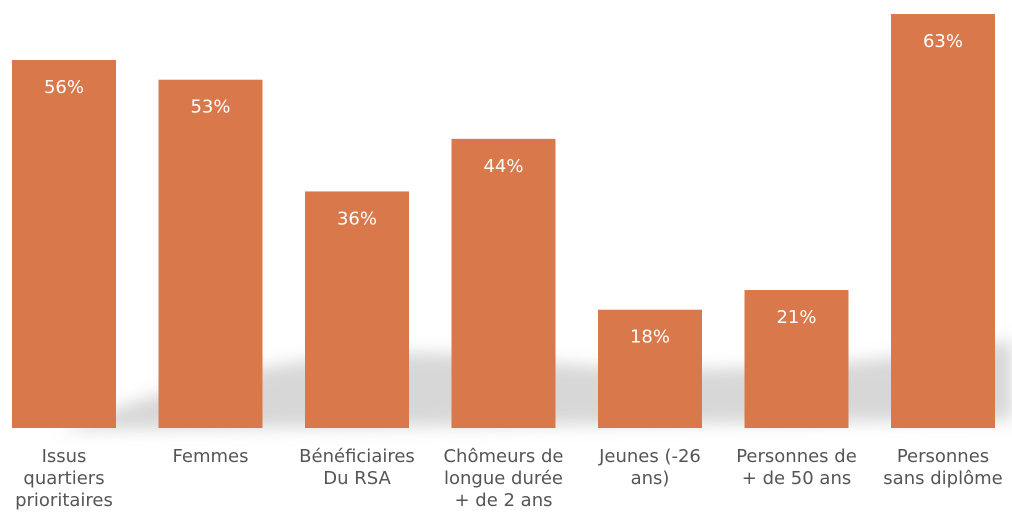 This screenshot has height=524, width=1012. Describe the element at coordinates (503, 456) in the screenshot. I see `x-tick-label: Chômeurs de` at that location.